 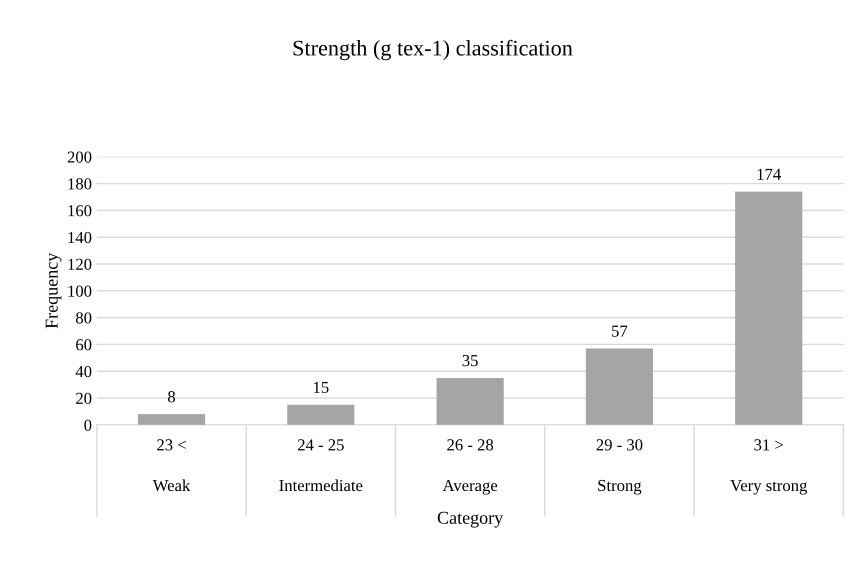 What do you see at coordinates (84, 344) in the screenshot?
I see `y-tick-label: 60` at bounding box center [84, 344].